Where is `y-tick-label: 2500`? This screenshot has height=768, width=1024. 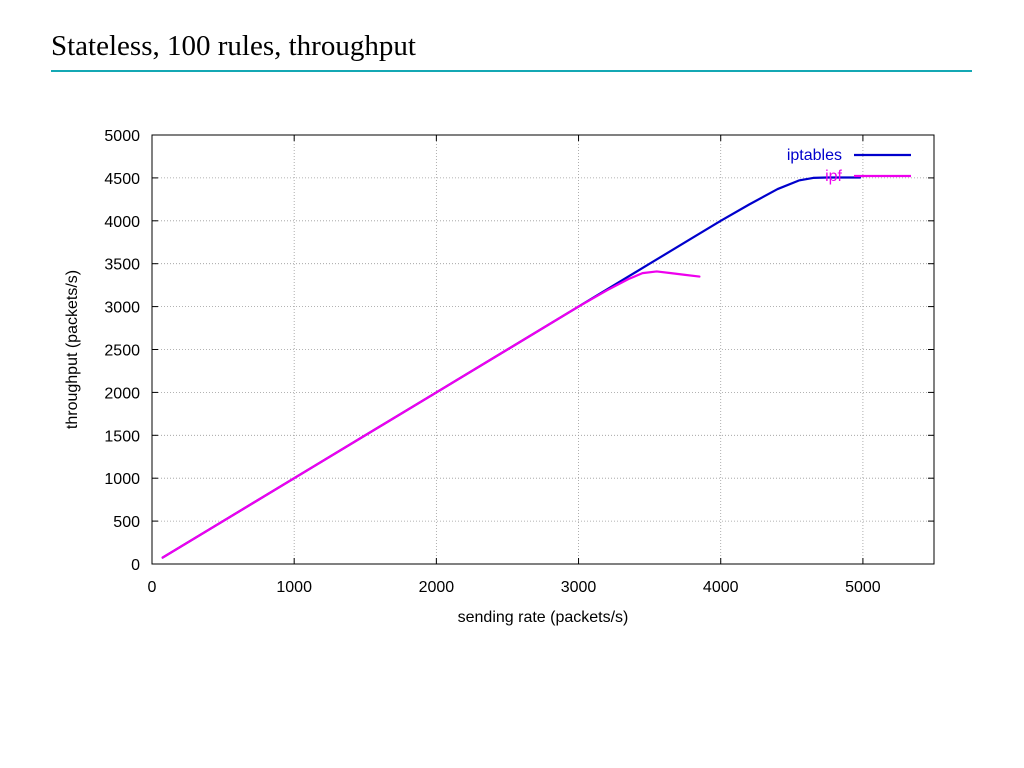 y-tick-label: 2500 is located at coordinates (122, 351).